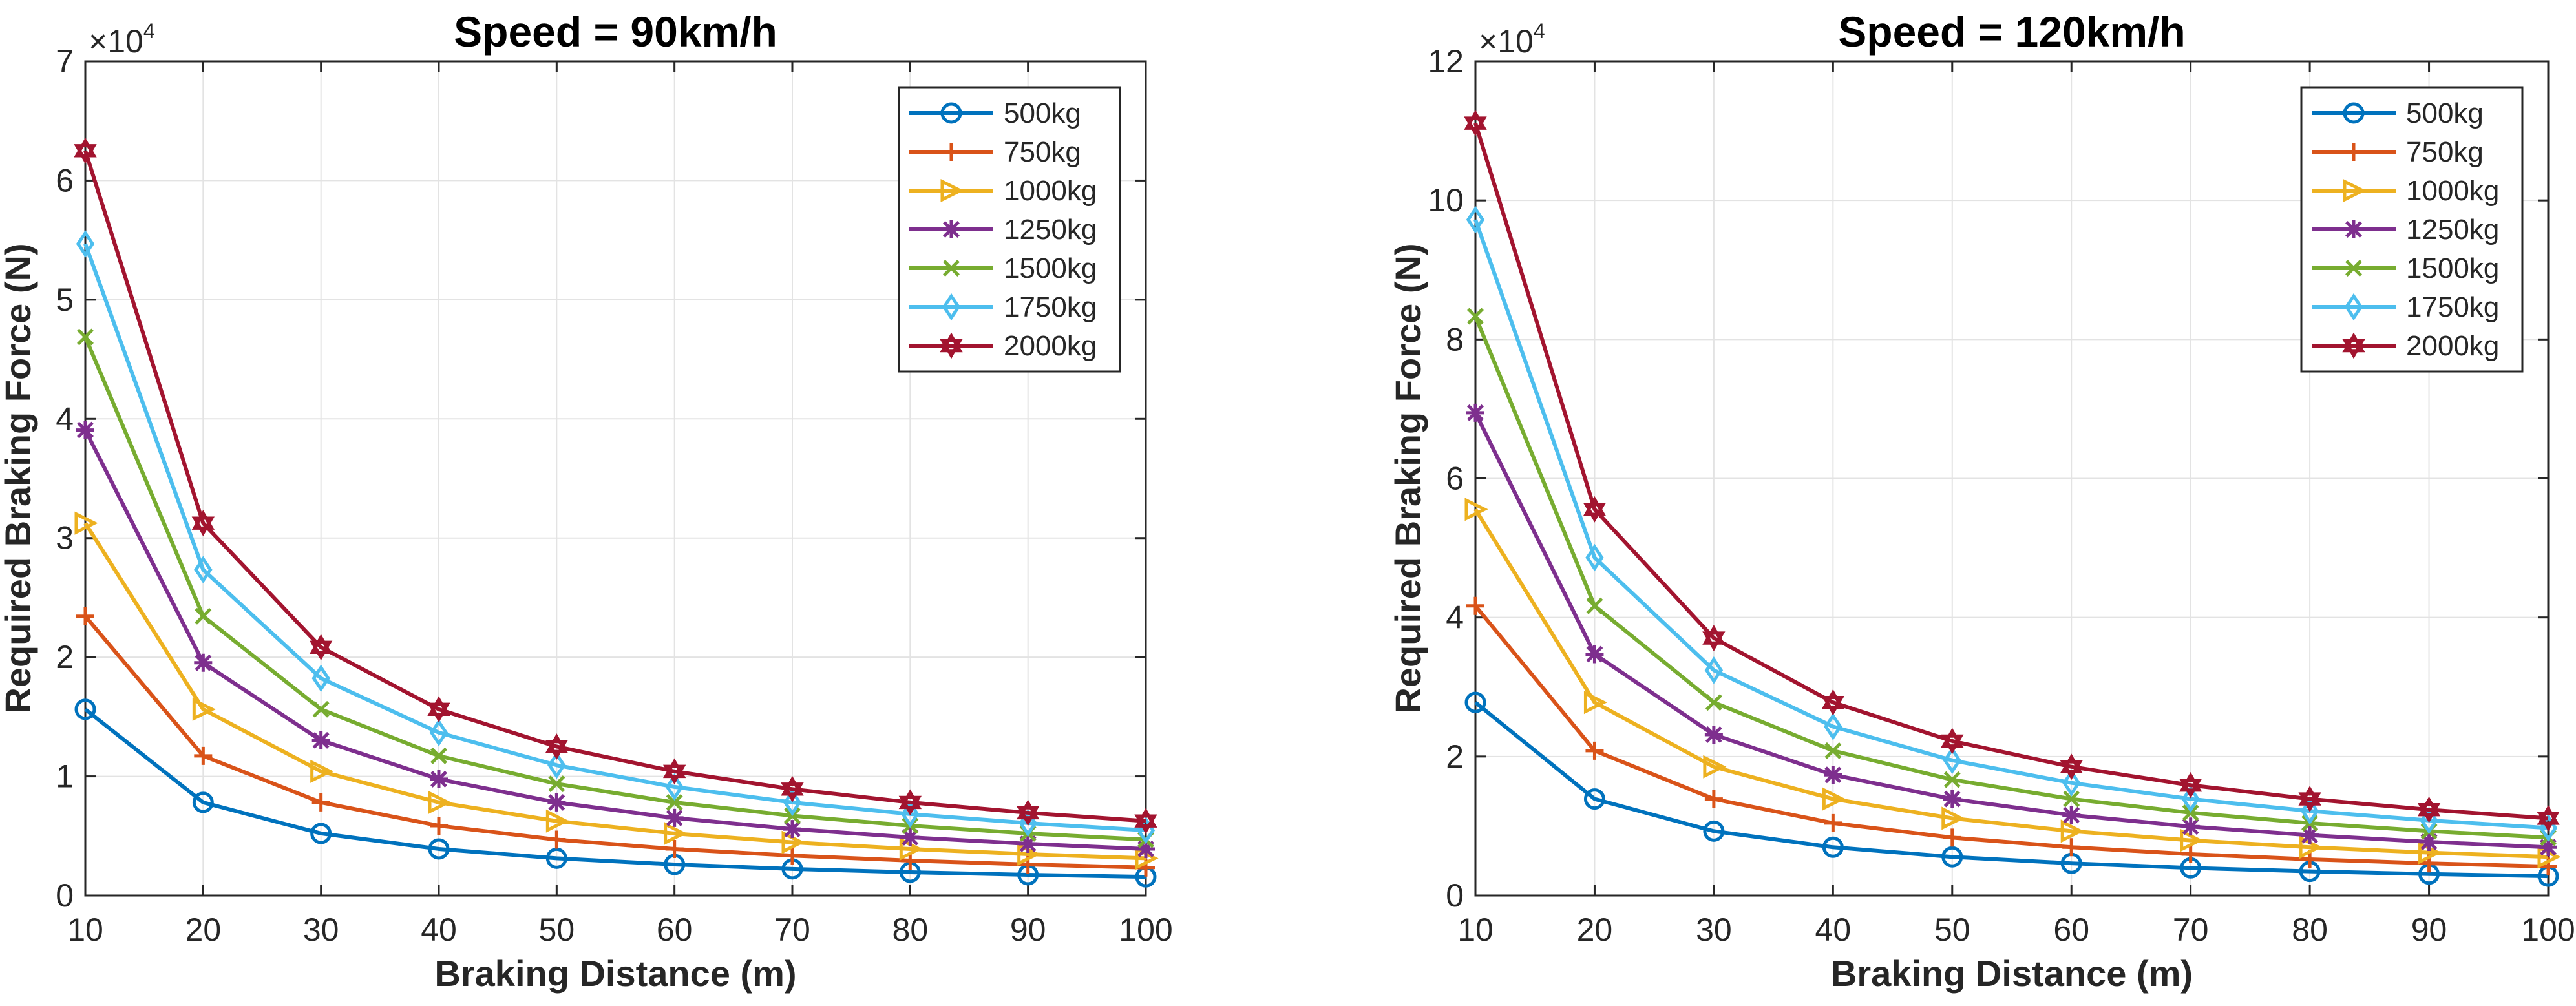 This screenshot has height=1006, width=2576. What do you see at coordinates (203, 930) in the screenshot?
I see `x-tick-label: 20` at bounding box center [203, 930].